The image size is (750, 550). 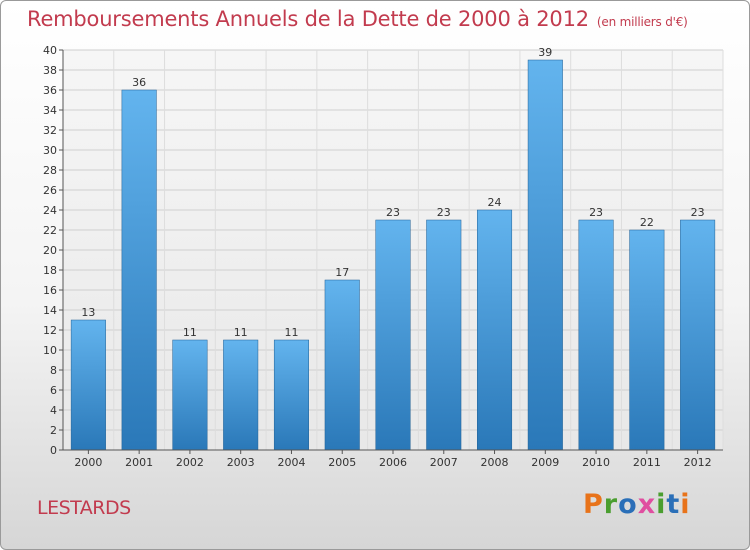 What do you see at coordinates (596, 335) in the screenshot?
I see `bar-2010` at bounding box center [596, 335].